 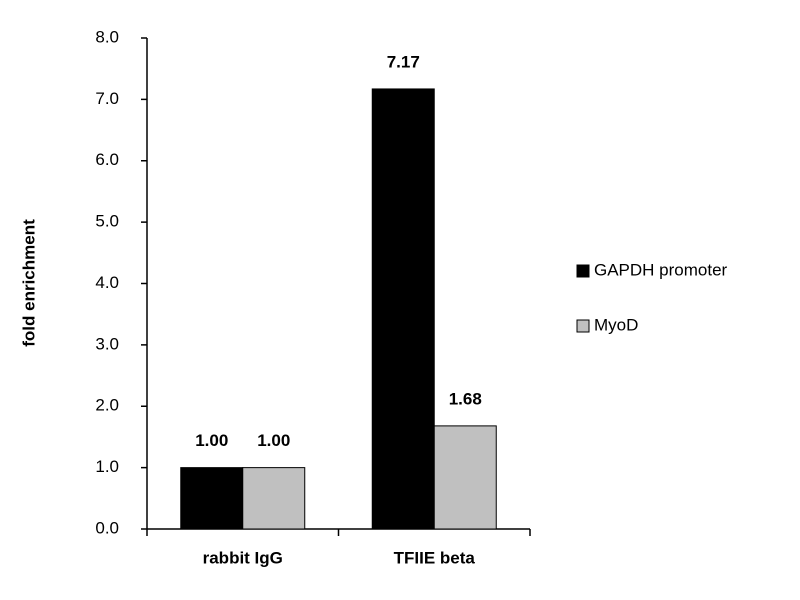 What do you see at coordinates (107, 98) in the screenshot?
I see `y-tick-label: 7.0` at bounding box center [107, 98].